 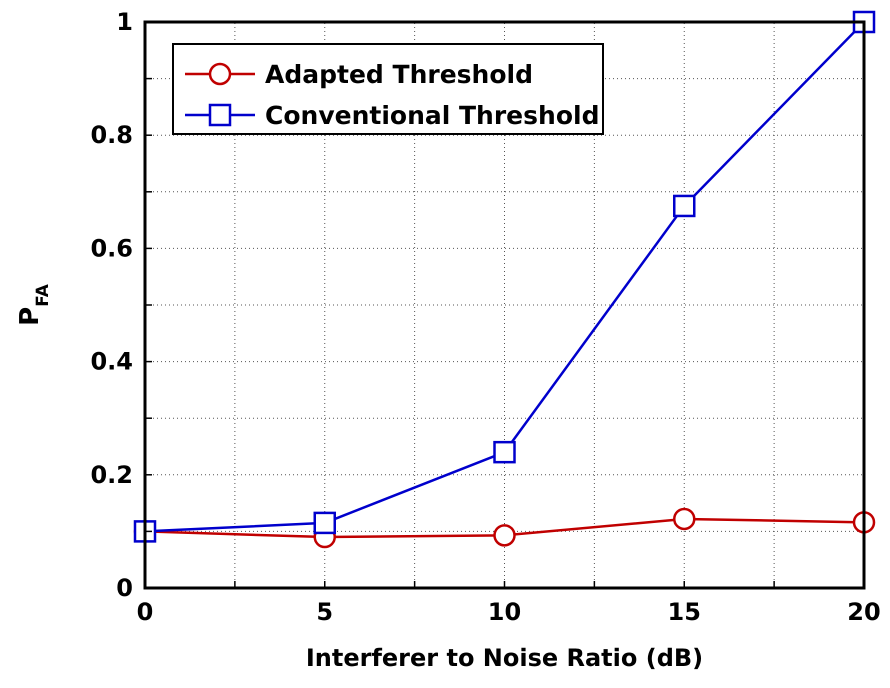 I want to click on x-axis-title: Interferer to Noise Ratio (dB), so click(x=505, y=658).